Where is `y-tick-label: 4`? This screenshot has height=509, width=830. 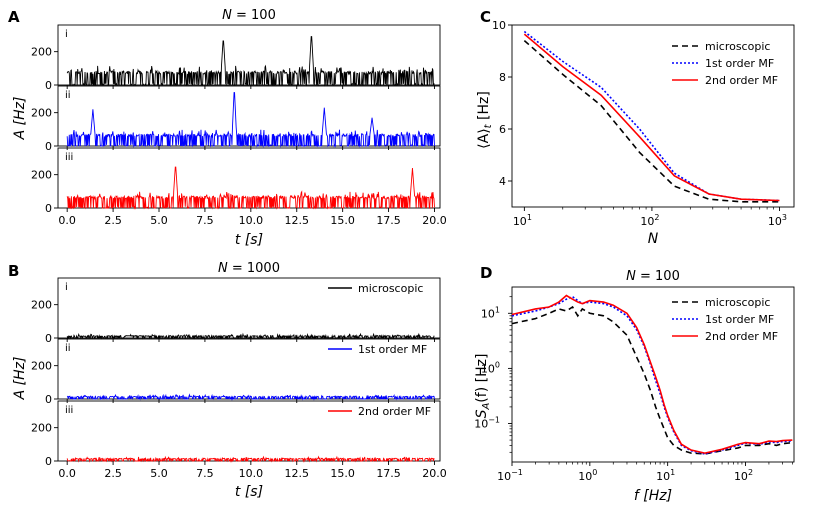
y-tick-label: 4 is located at coordinates (502, 181).